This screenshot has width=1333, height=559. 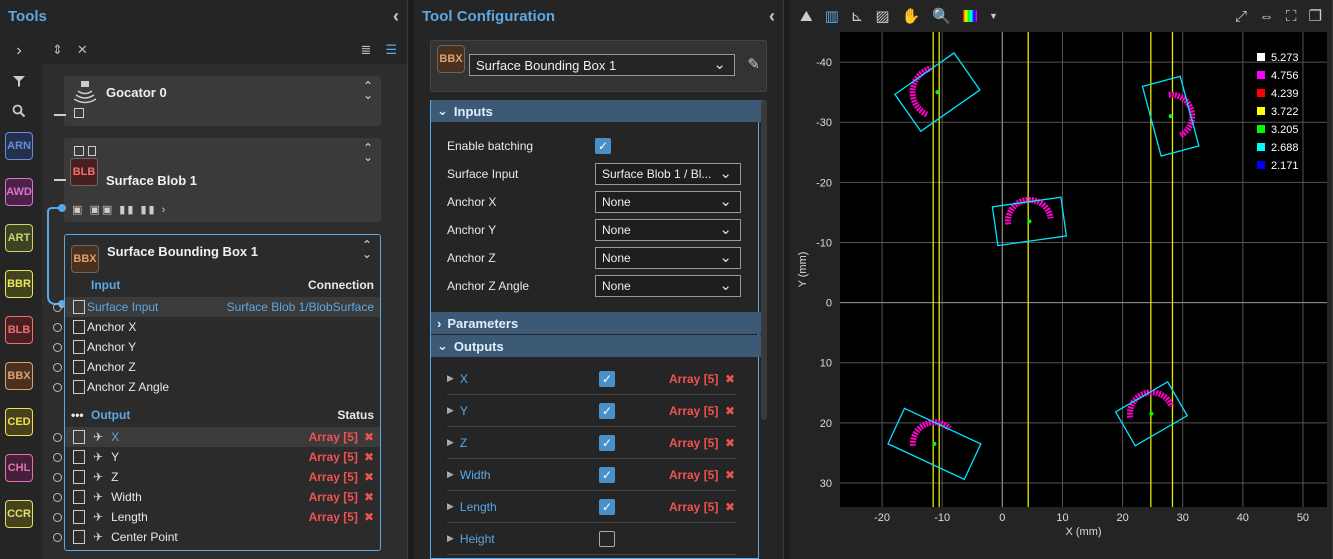 What do you see at coordinates (79, 457) in the screenshot?
I see `output-type-icon` at bounding box center [79, 457].